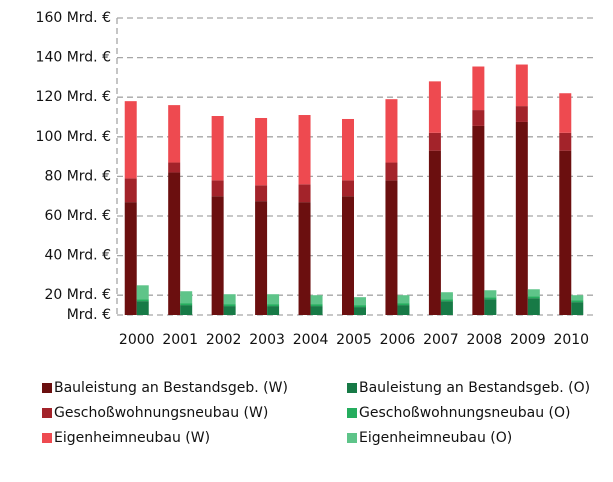 The image size is (613, 482). I want to click on y-tick-label: Mrd. €, so click(89, 315).